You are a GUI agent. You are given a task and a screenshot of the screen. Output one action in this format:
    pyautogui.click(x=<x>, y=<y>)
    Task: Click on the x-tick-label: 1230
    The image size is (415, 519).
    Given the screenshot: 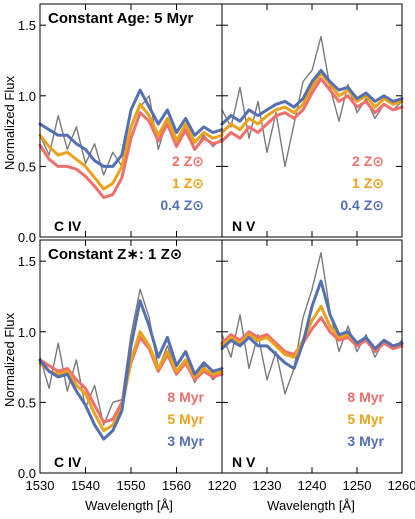 What is the action you would take?
    pyautogui.click(x=267, y=485)
    